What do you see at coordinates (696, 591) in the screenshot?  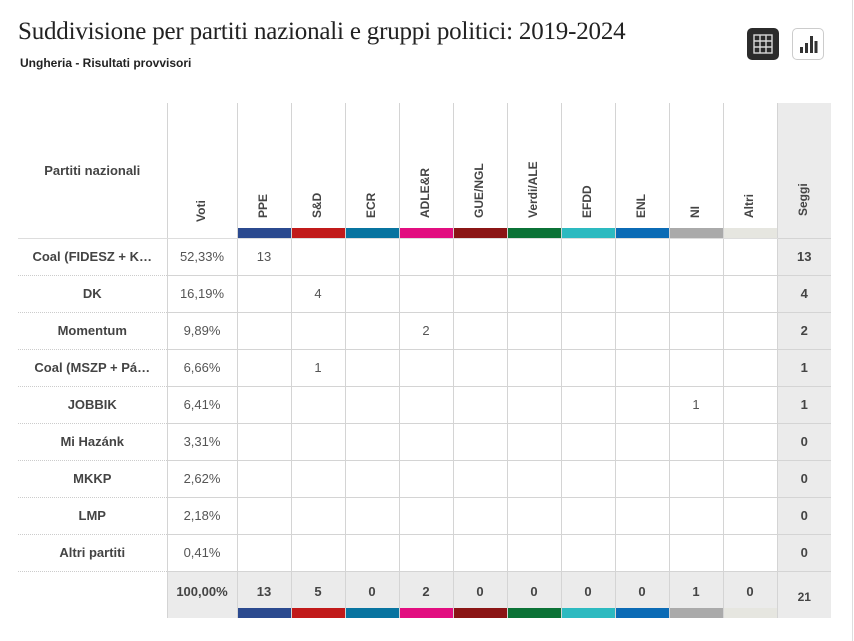 I see `total-value: 1` at bounding box center [696, 591].